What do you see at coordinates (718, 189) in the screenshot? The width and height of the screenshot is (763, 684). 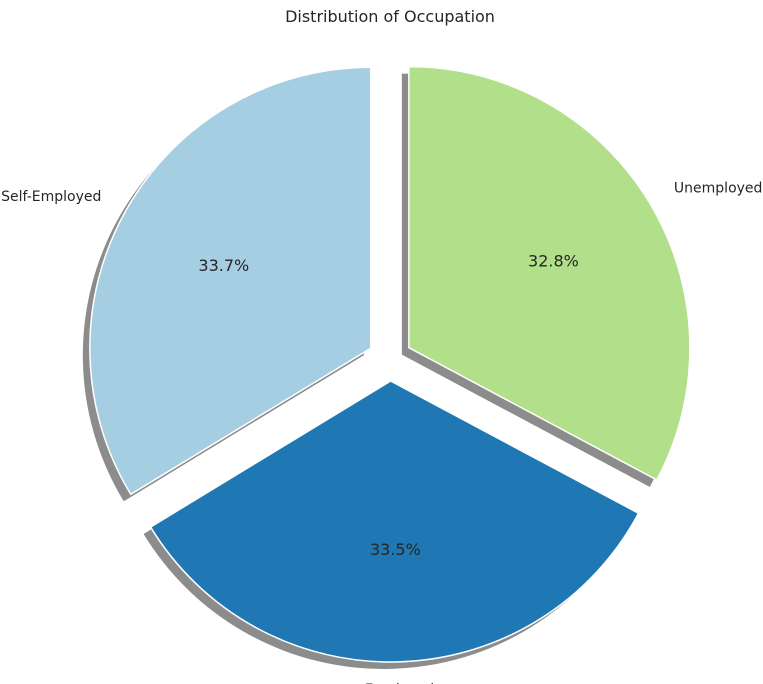 I see `category-label-unemployed: Unemployed` at bounding box center [718, 189].